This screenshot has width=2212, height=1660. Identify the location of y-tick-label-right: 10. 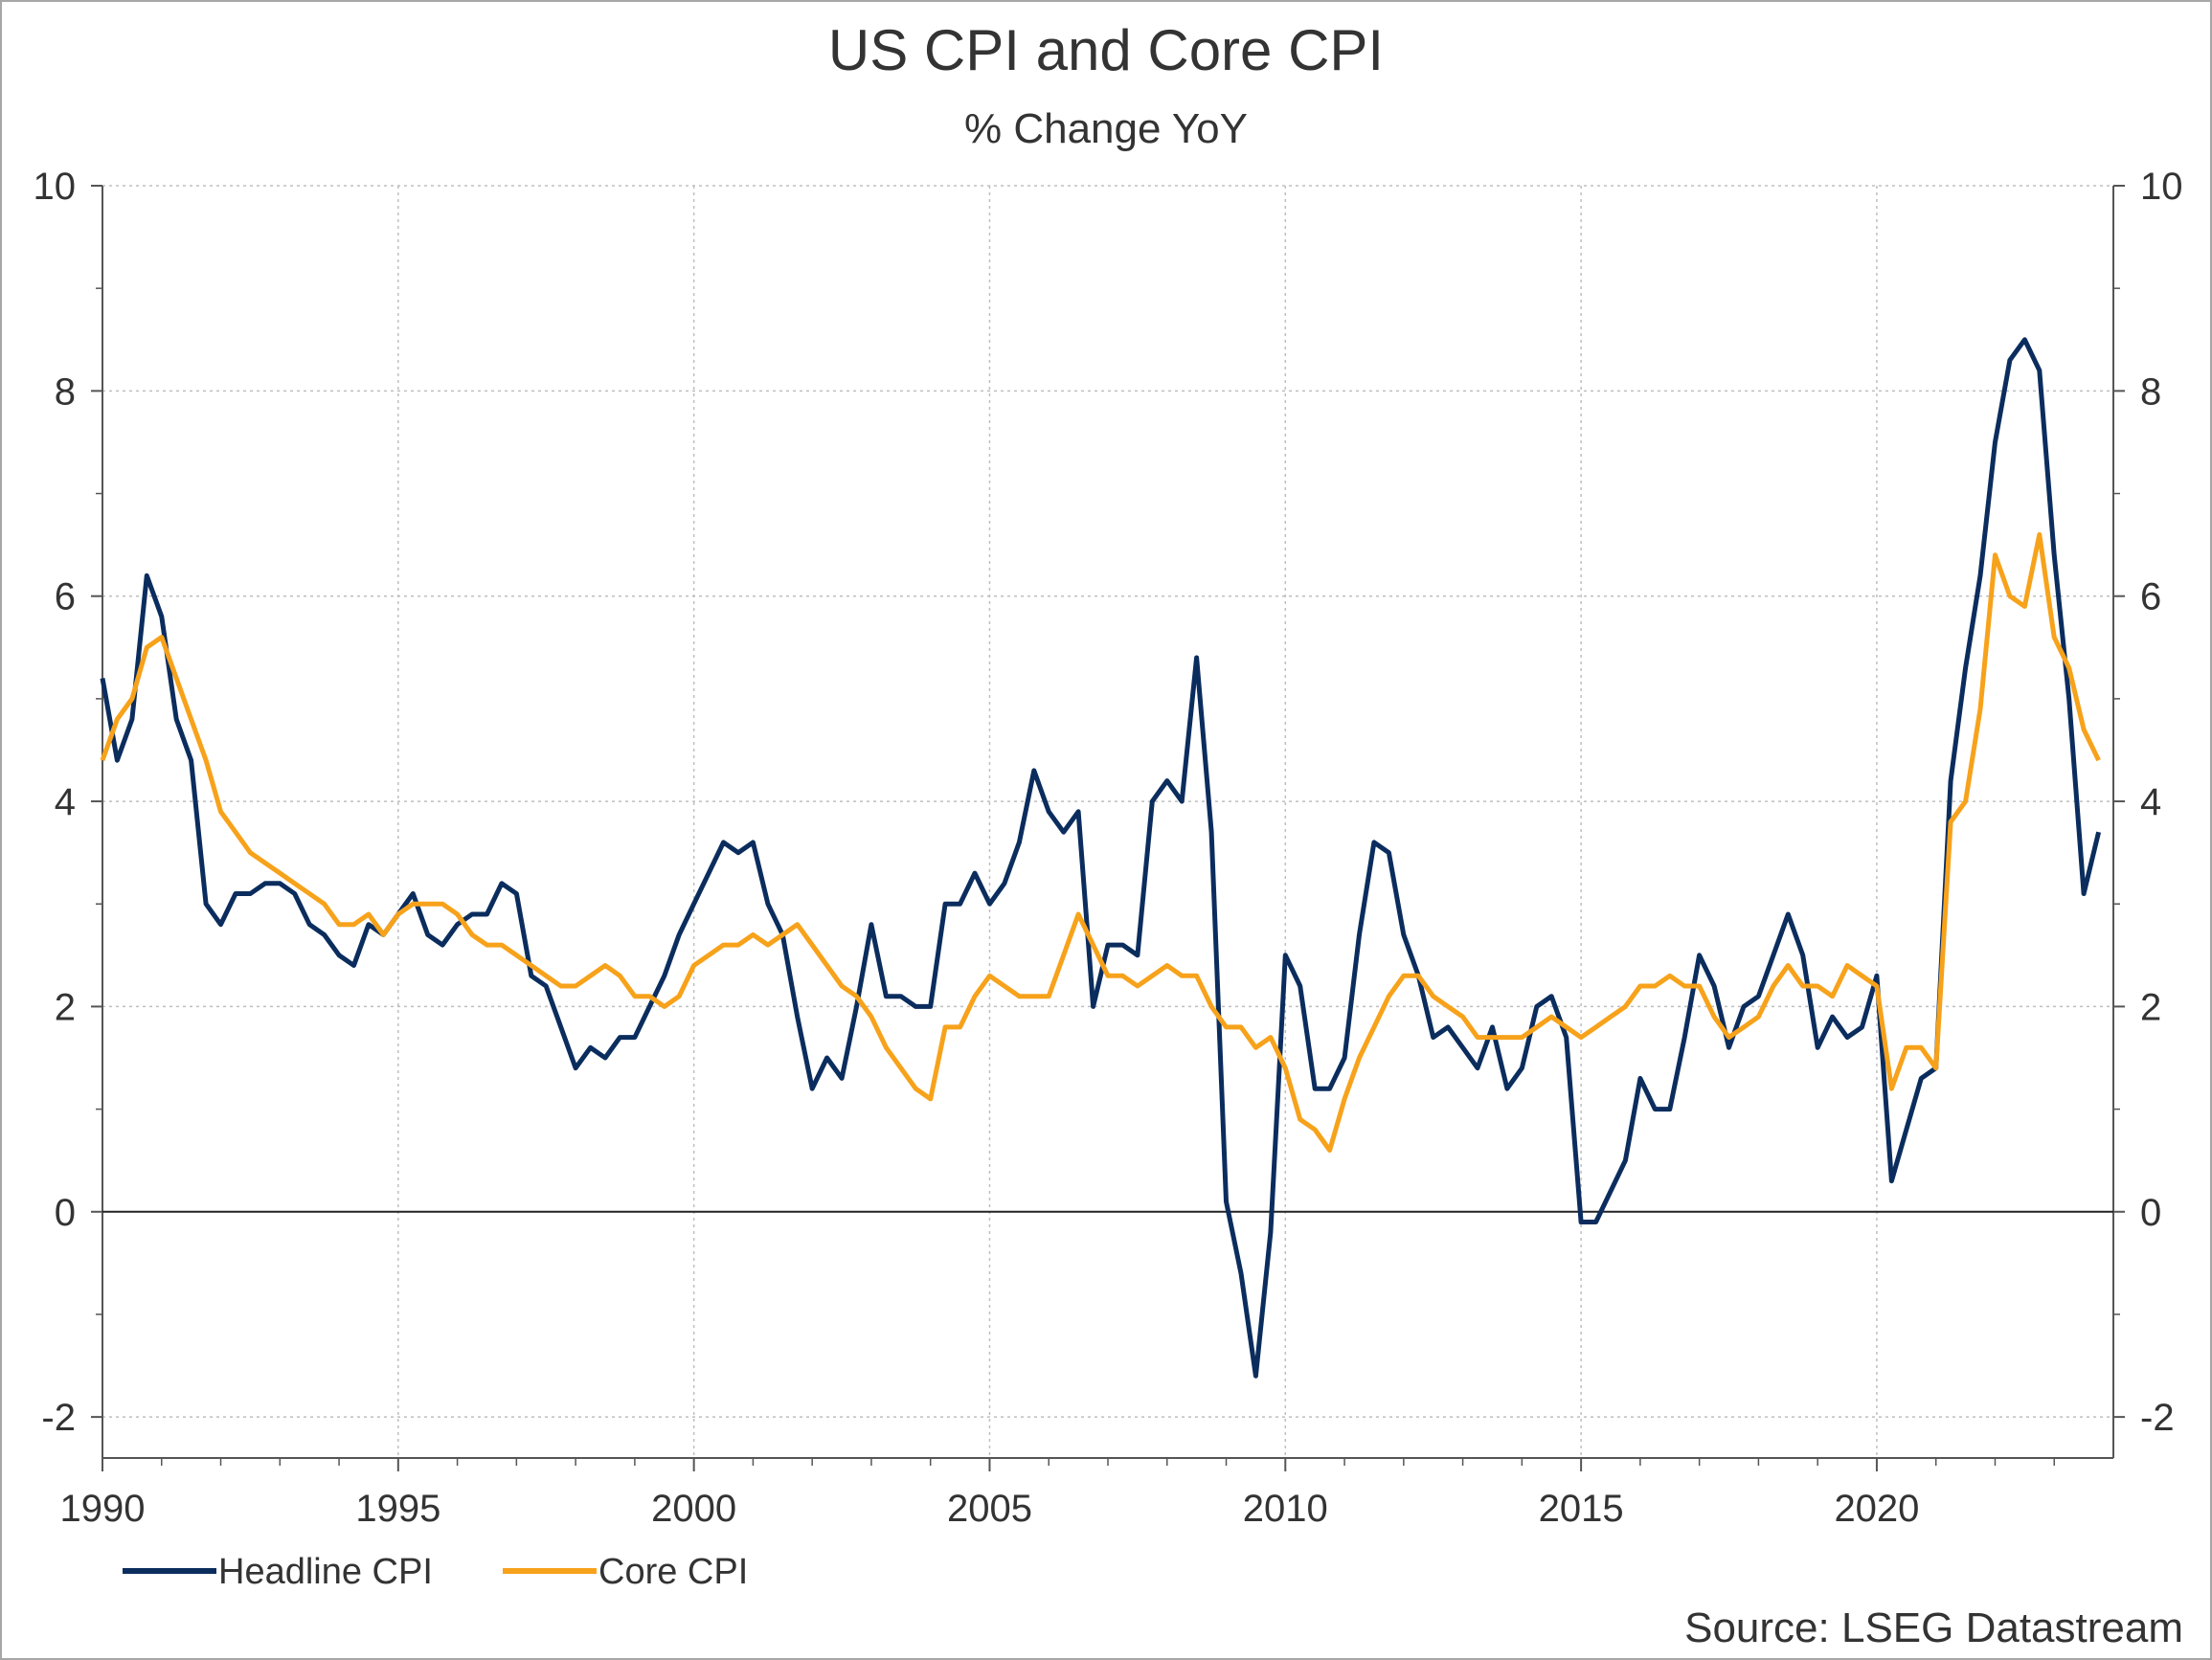
(2161, 187).